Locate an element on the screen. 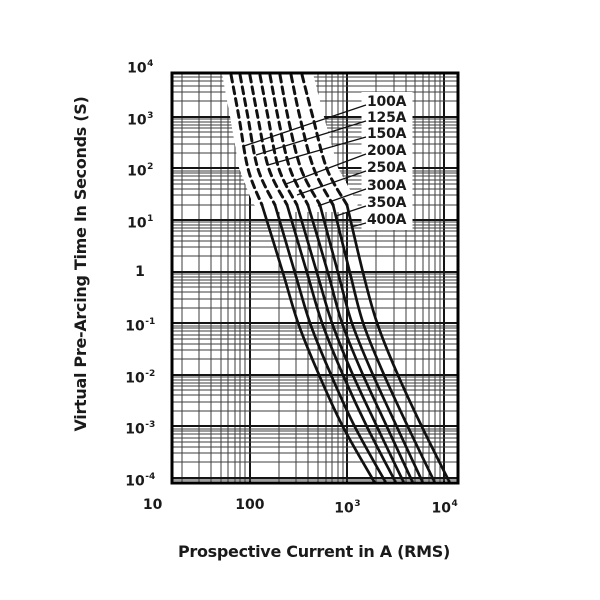 This screenshot has height=600, width=600. leader-line-250A is located at coordinates (331, 183).